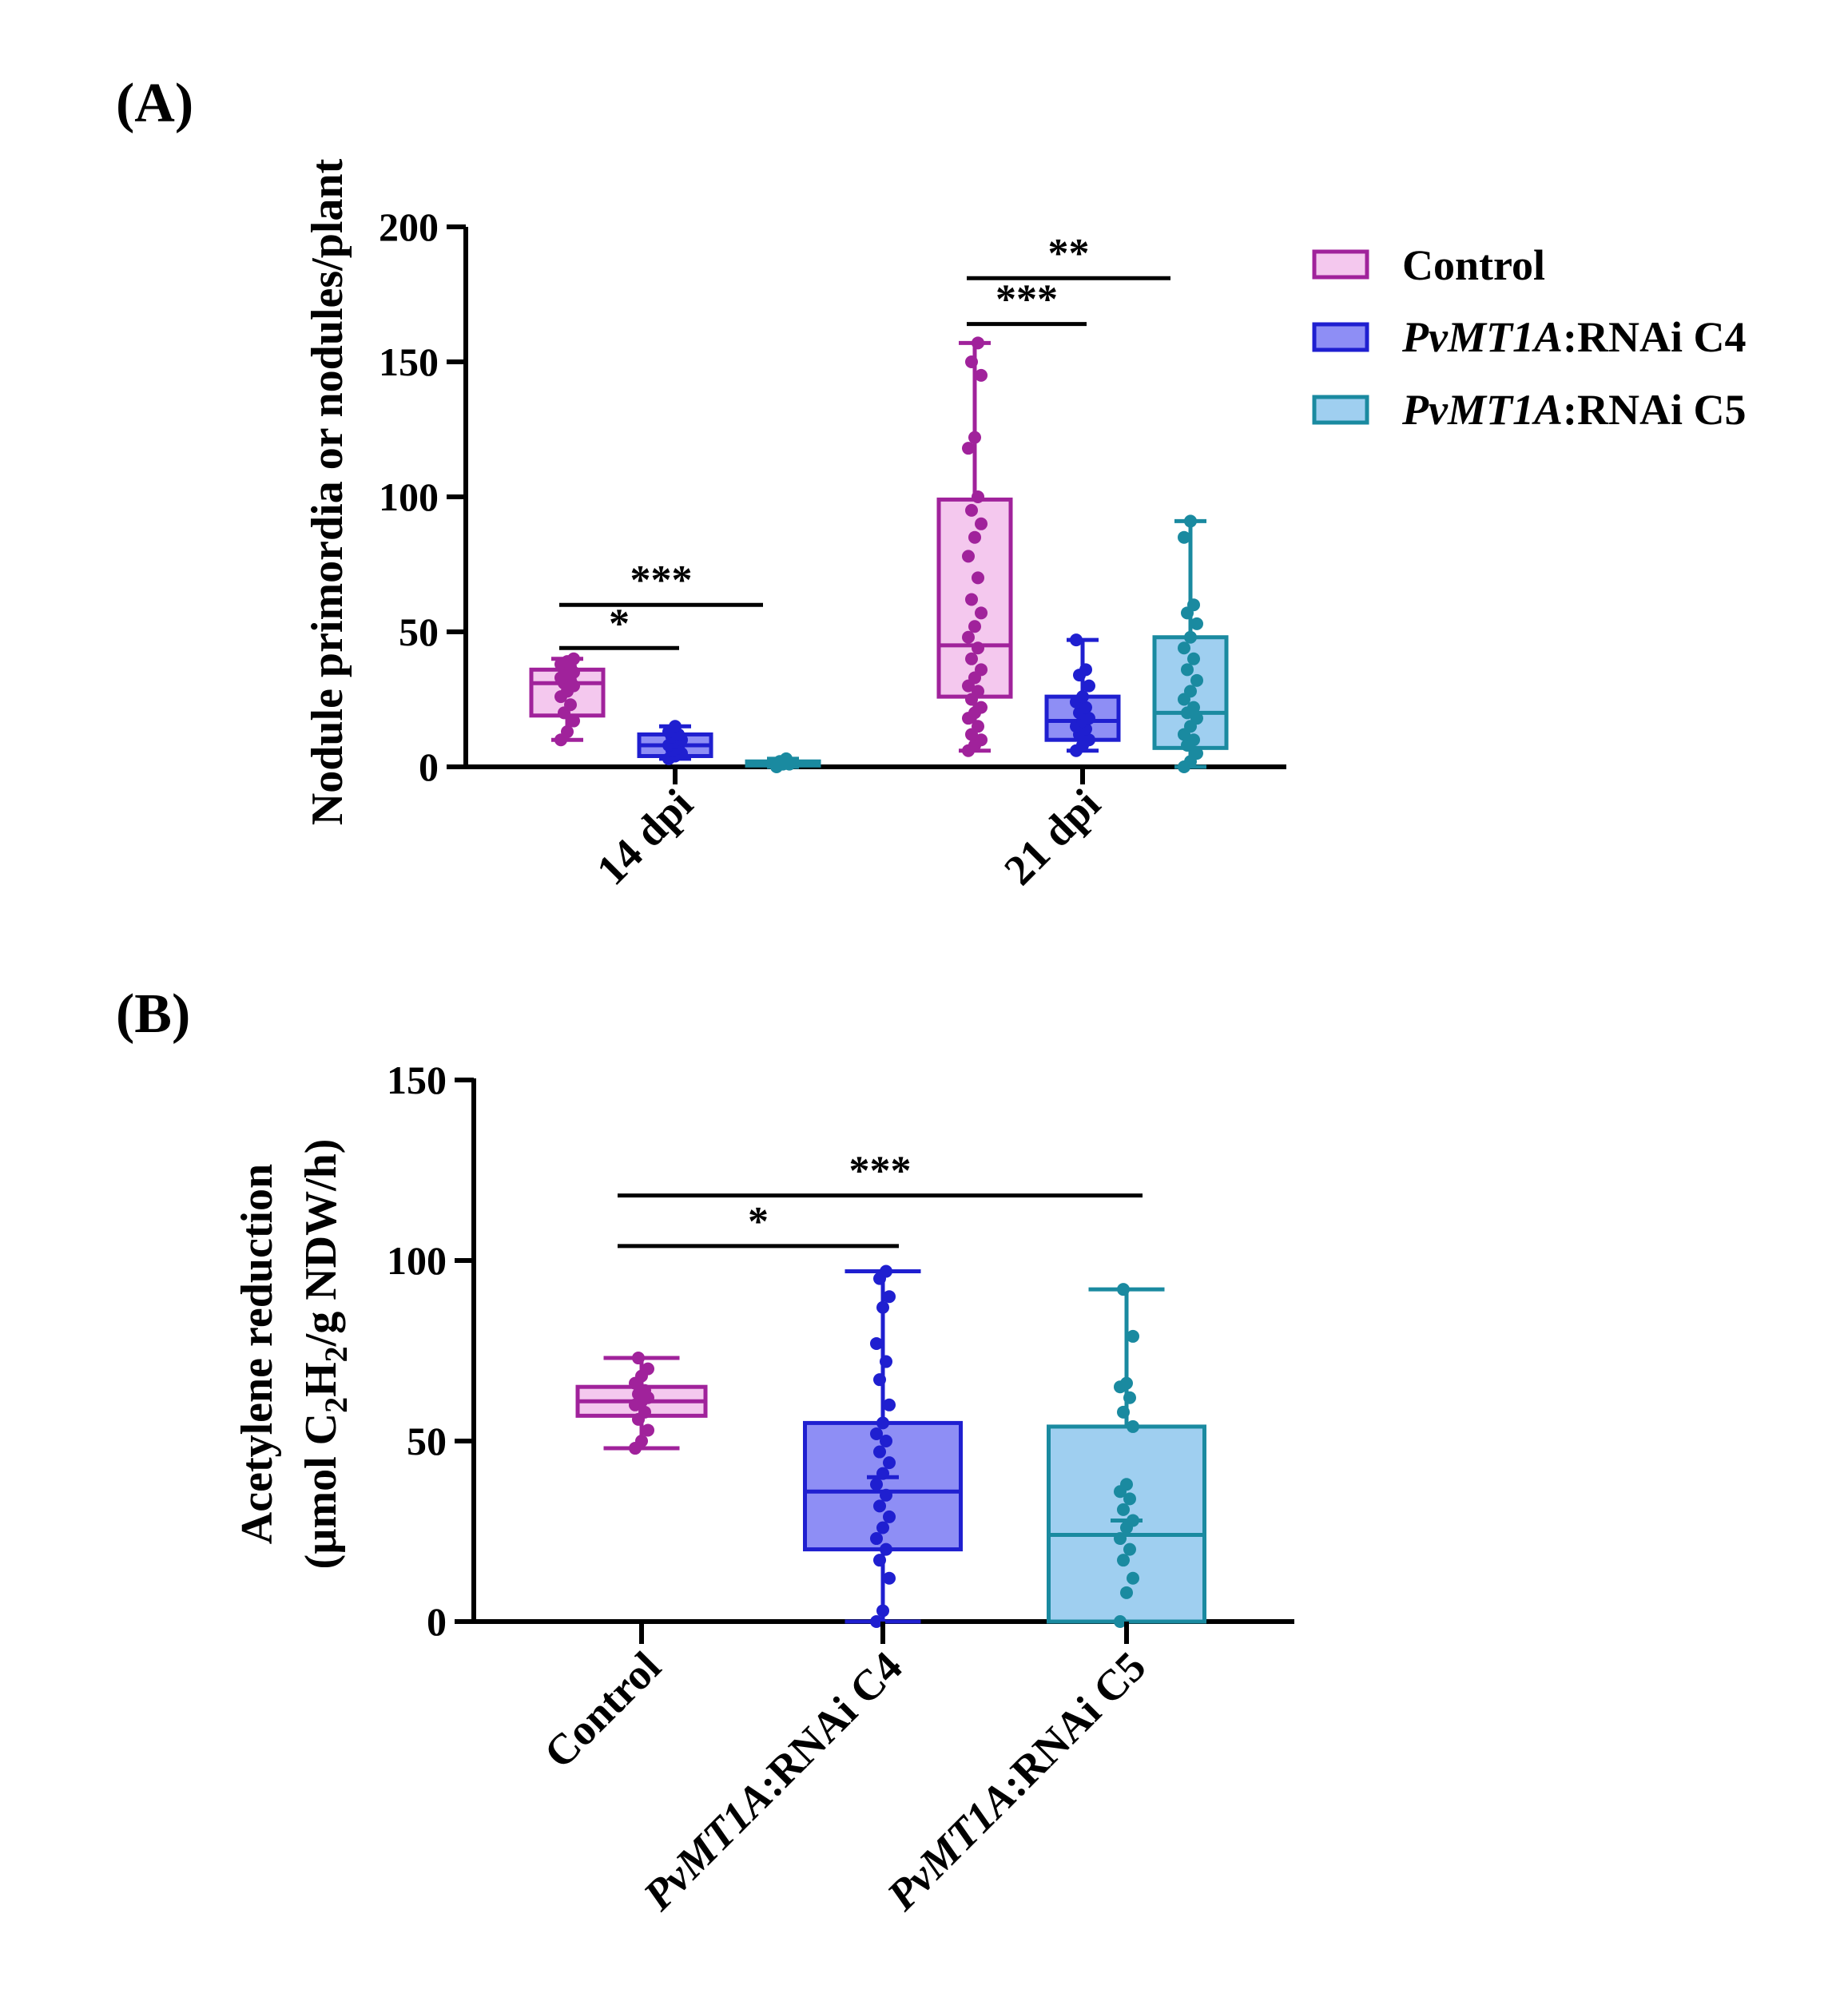  What do you see at coordinates (419, 631) in the screenshot?
I see `panel-a-y-tick-label-50: 50` at bounding box center [419, 631].